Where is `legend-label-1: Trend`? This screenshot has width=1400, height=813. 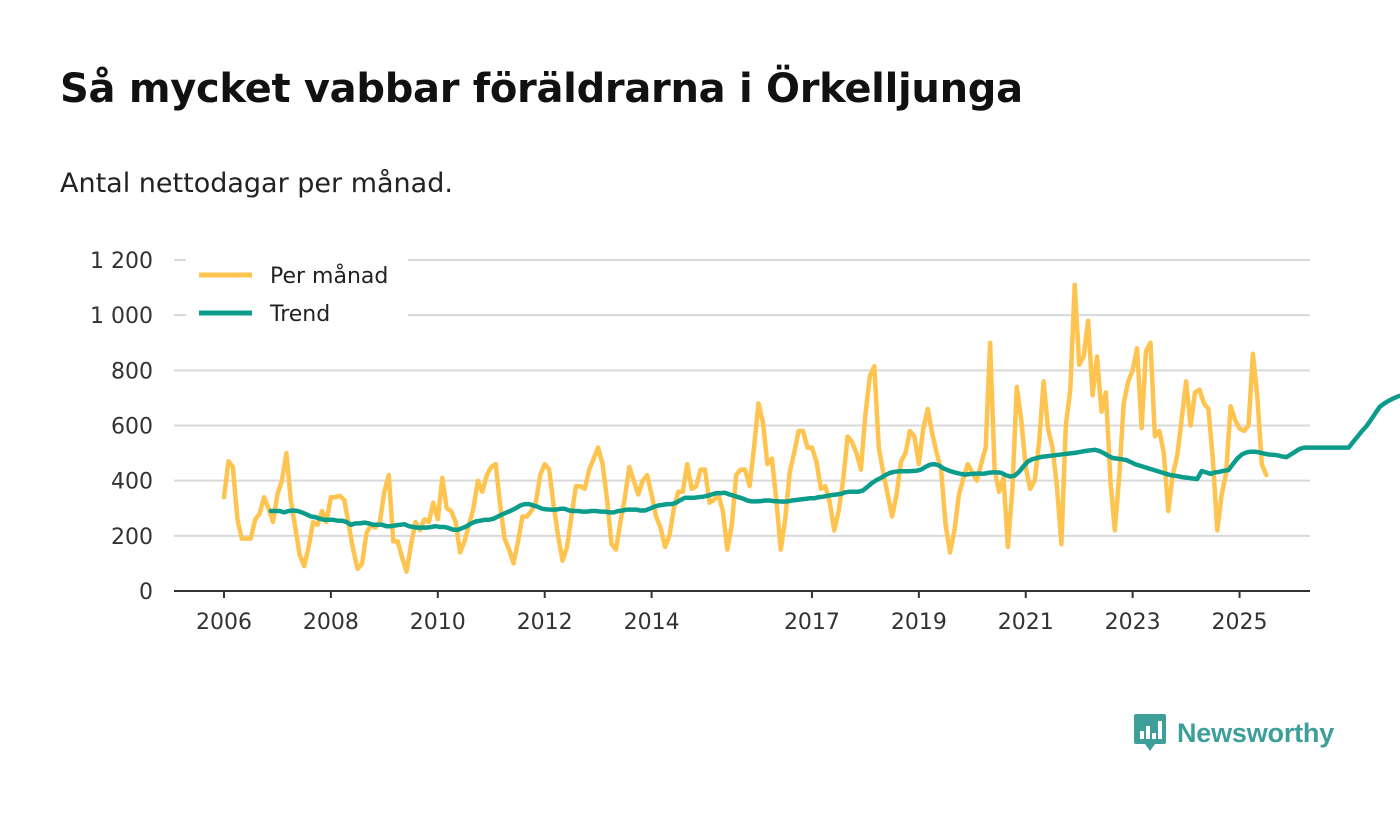 legend-label-1: Trend is located at coordinates (299, 314).